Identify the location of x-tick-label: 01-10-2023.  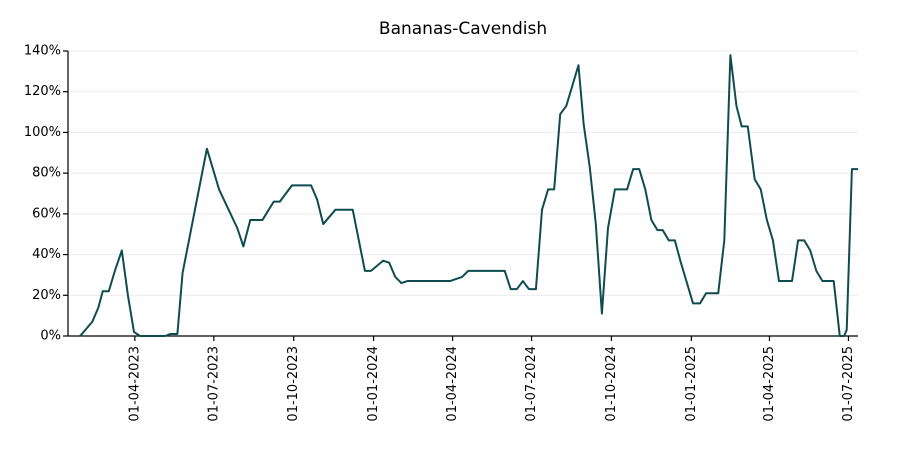
(293, 384).